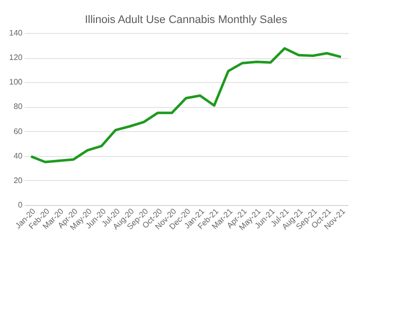  What do you see at coordinates (19, 155) in the screenshot?
I see `y-tick-label: 40` at bounding box center [19, 155].